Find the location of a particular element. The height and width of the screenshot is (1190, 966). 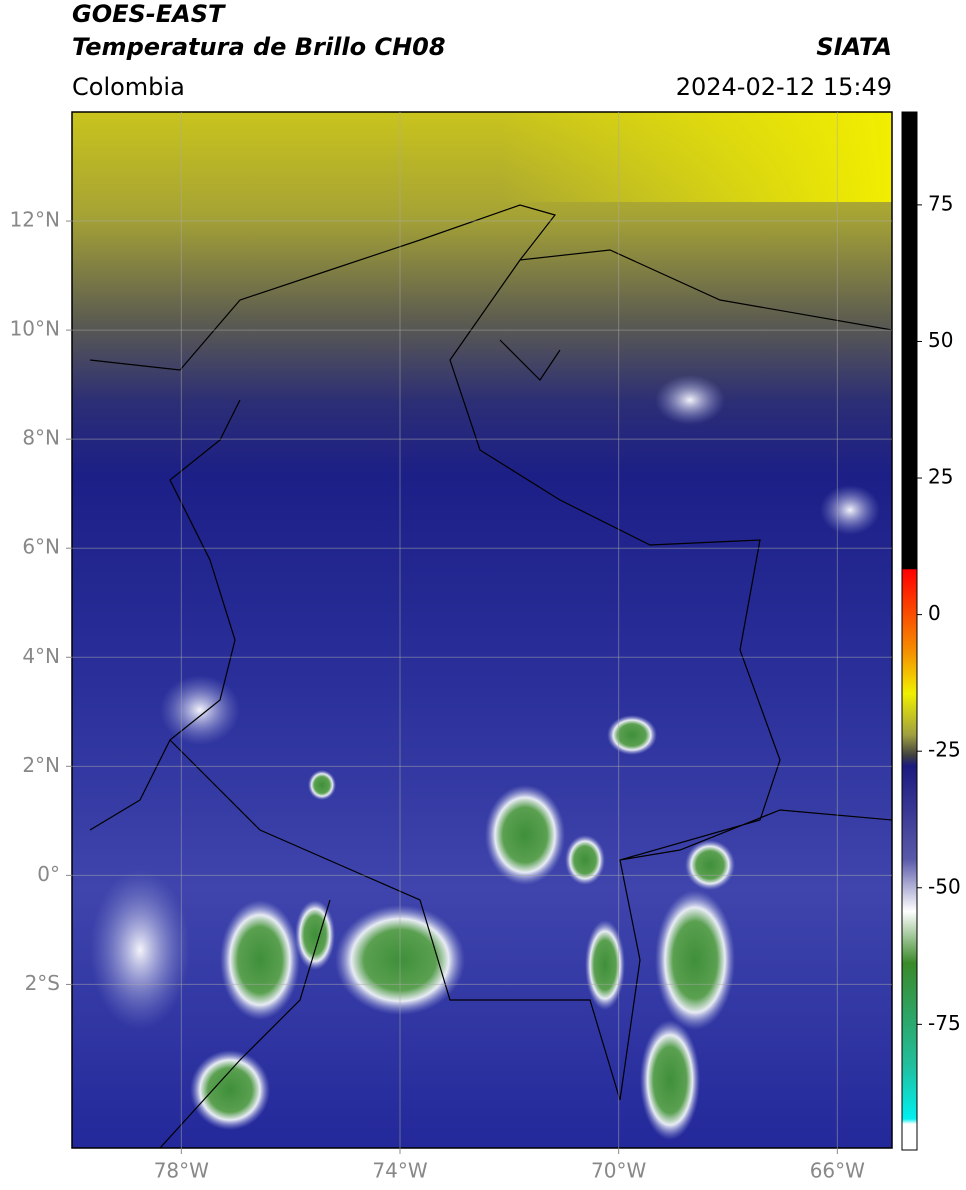

x-tick-label: 70°W is located at coordinates (618, 1171).